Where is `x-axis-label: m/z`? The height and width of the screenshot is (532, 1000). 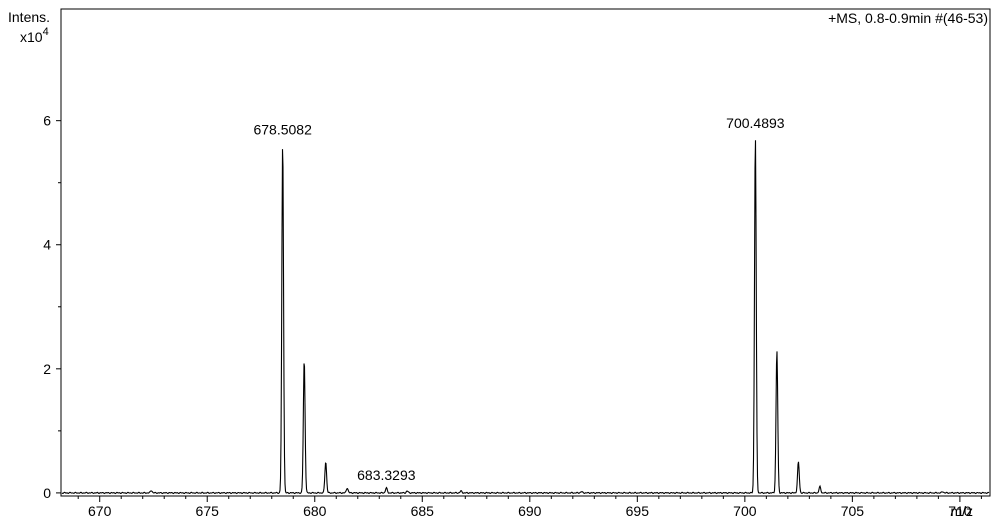 x-axis-label: m/z is located at coordinates (961, 511).